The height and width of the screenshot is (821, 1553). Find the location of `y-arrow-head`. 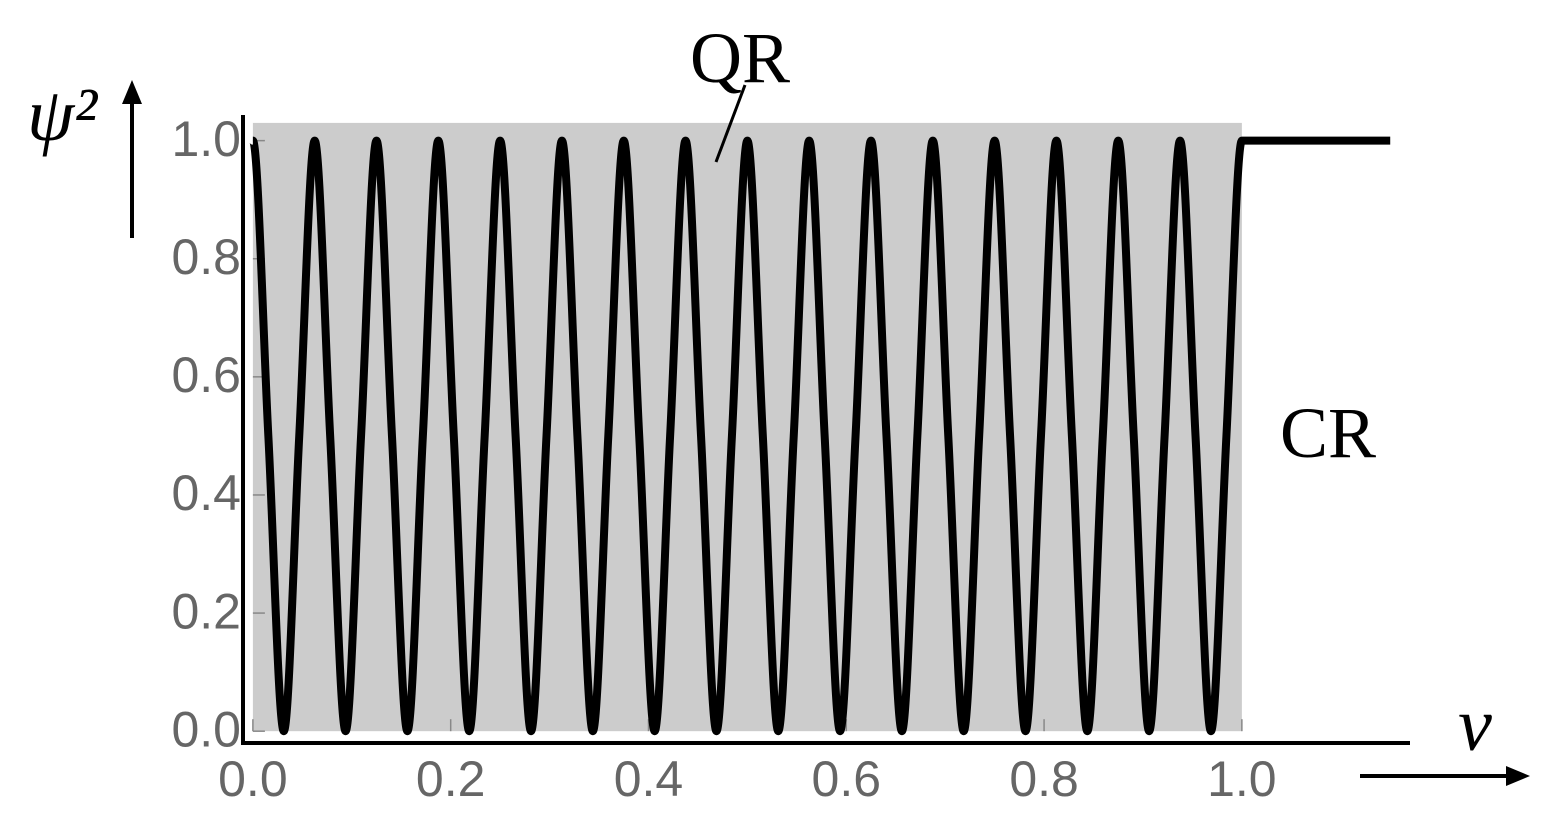

y-arrow-head is located at coordinates (132, 92).